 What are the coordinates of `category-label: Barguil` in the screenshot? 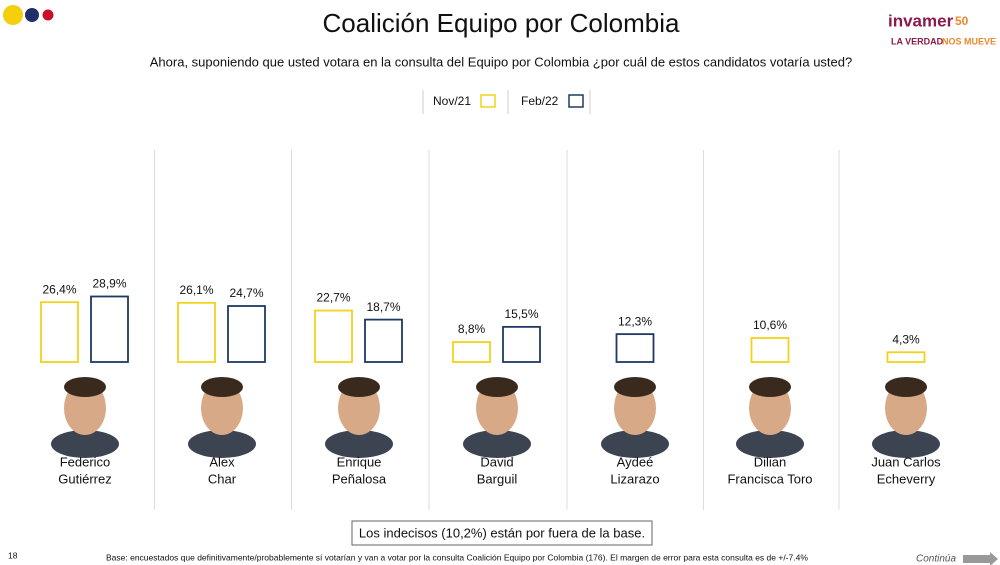 It's located at (497, 478).